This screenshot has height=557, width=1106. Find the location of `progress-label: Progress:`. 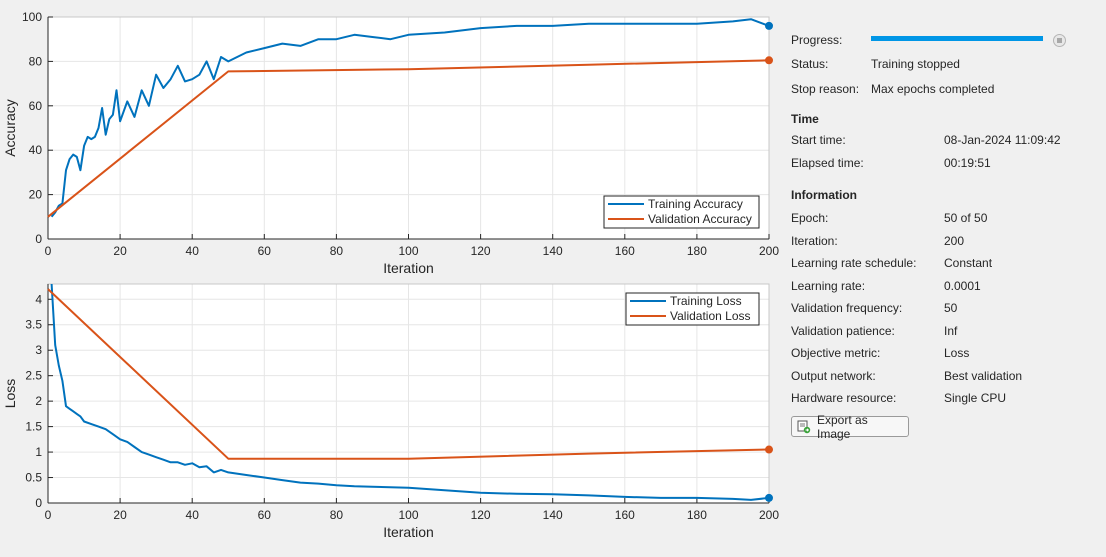

progress-label: Progress: is located at coordinates (817, 40).